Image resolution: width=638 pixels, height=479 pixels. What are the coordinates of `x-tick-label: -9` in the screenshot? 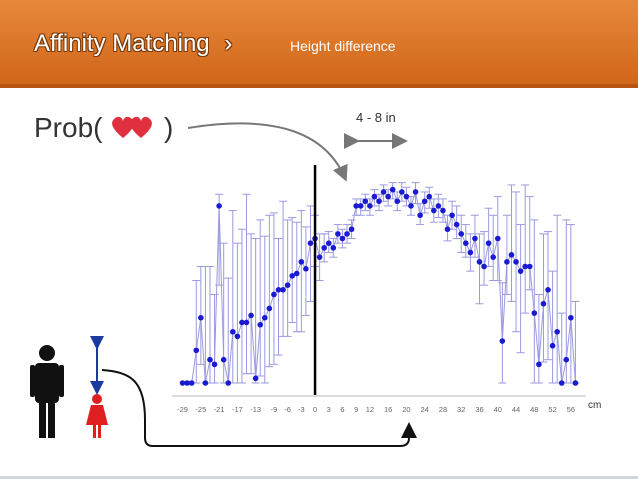 It's located at (274, 409).